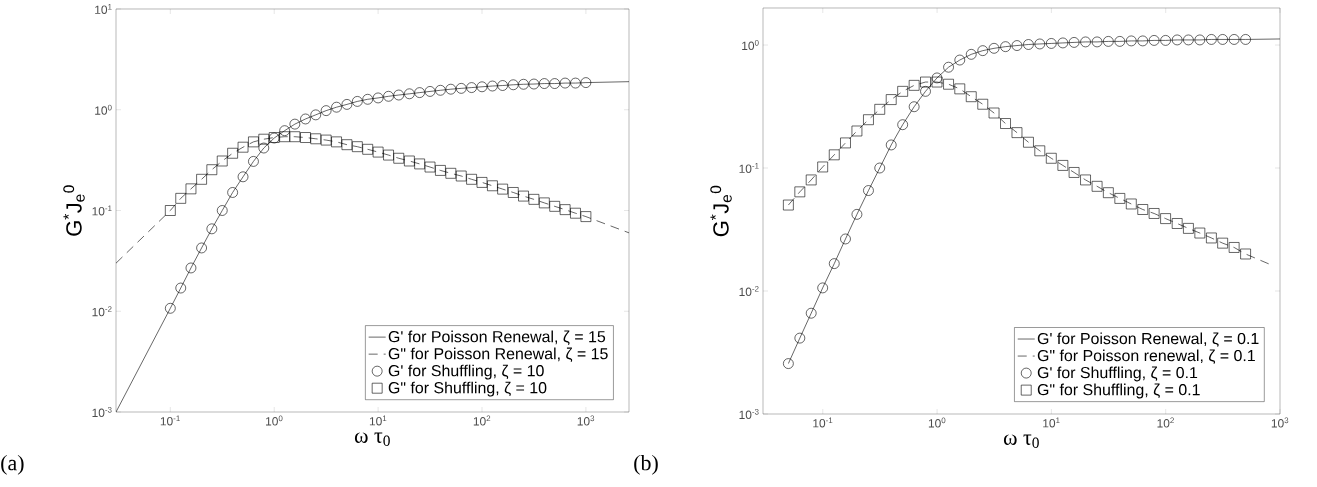 Image resolution: width=1317 pixels, height=487 pixels. I want to click on x-axis-title: ω τ$_{0}$, so click(372, 439).